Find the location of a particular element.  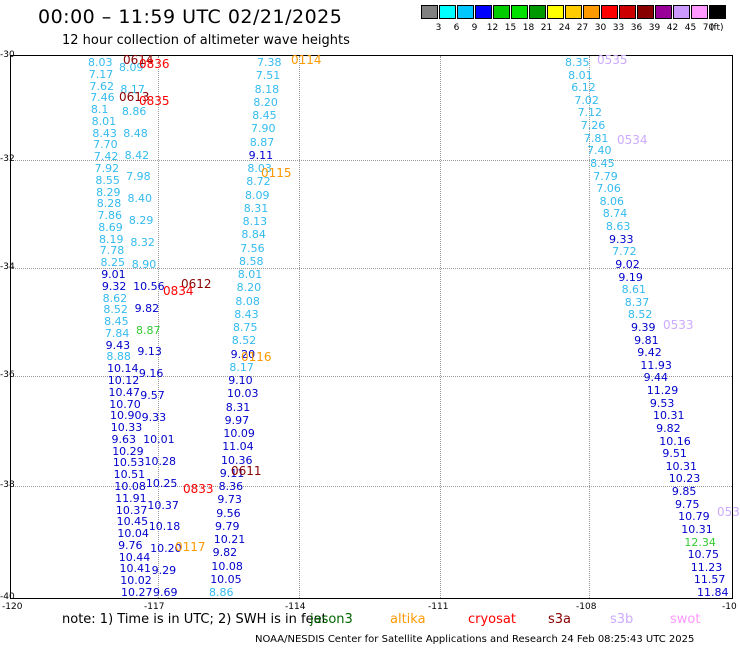

wave-height-label: 9.97 is located at coordinates (237, 420).